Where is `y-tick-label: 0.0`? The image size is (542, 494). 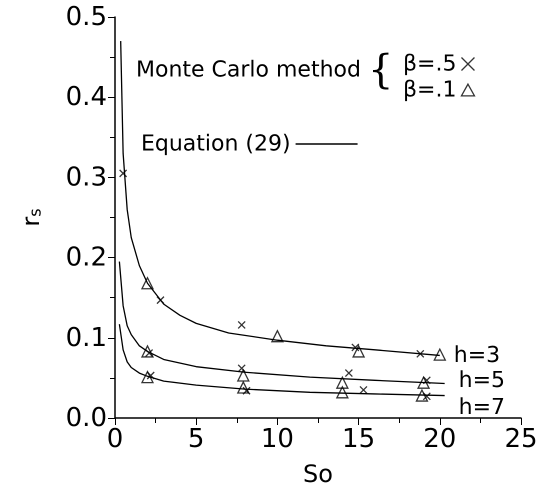
y-tick-label: 0.0 is located at coordinates (86, 418).